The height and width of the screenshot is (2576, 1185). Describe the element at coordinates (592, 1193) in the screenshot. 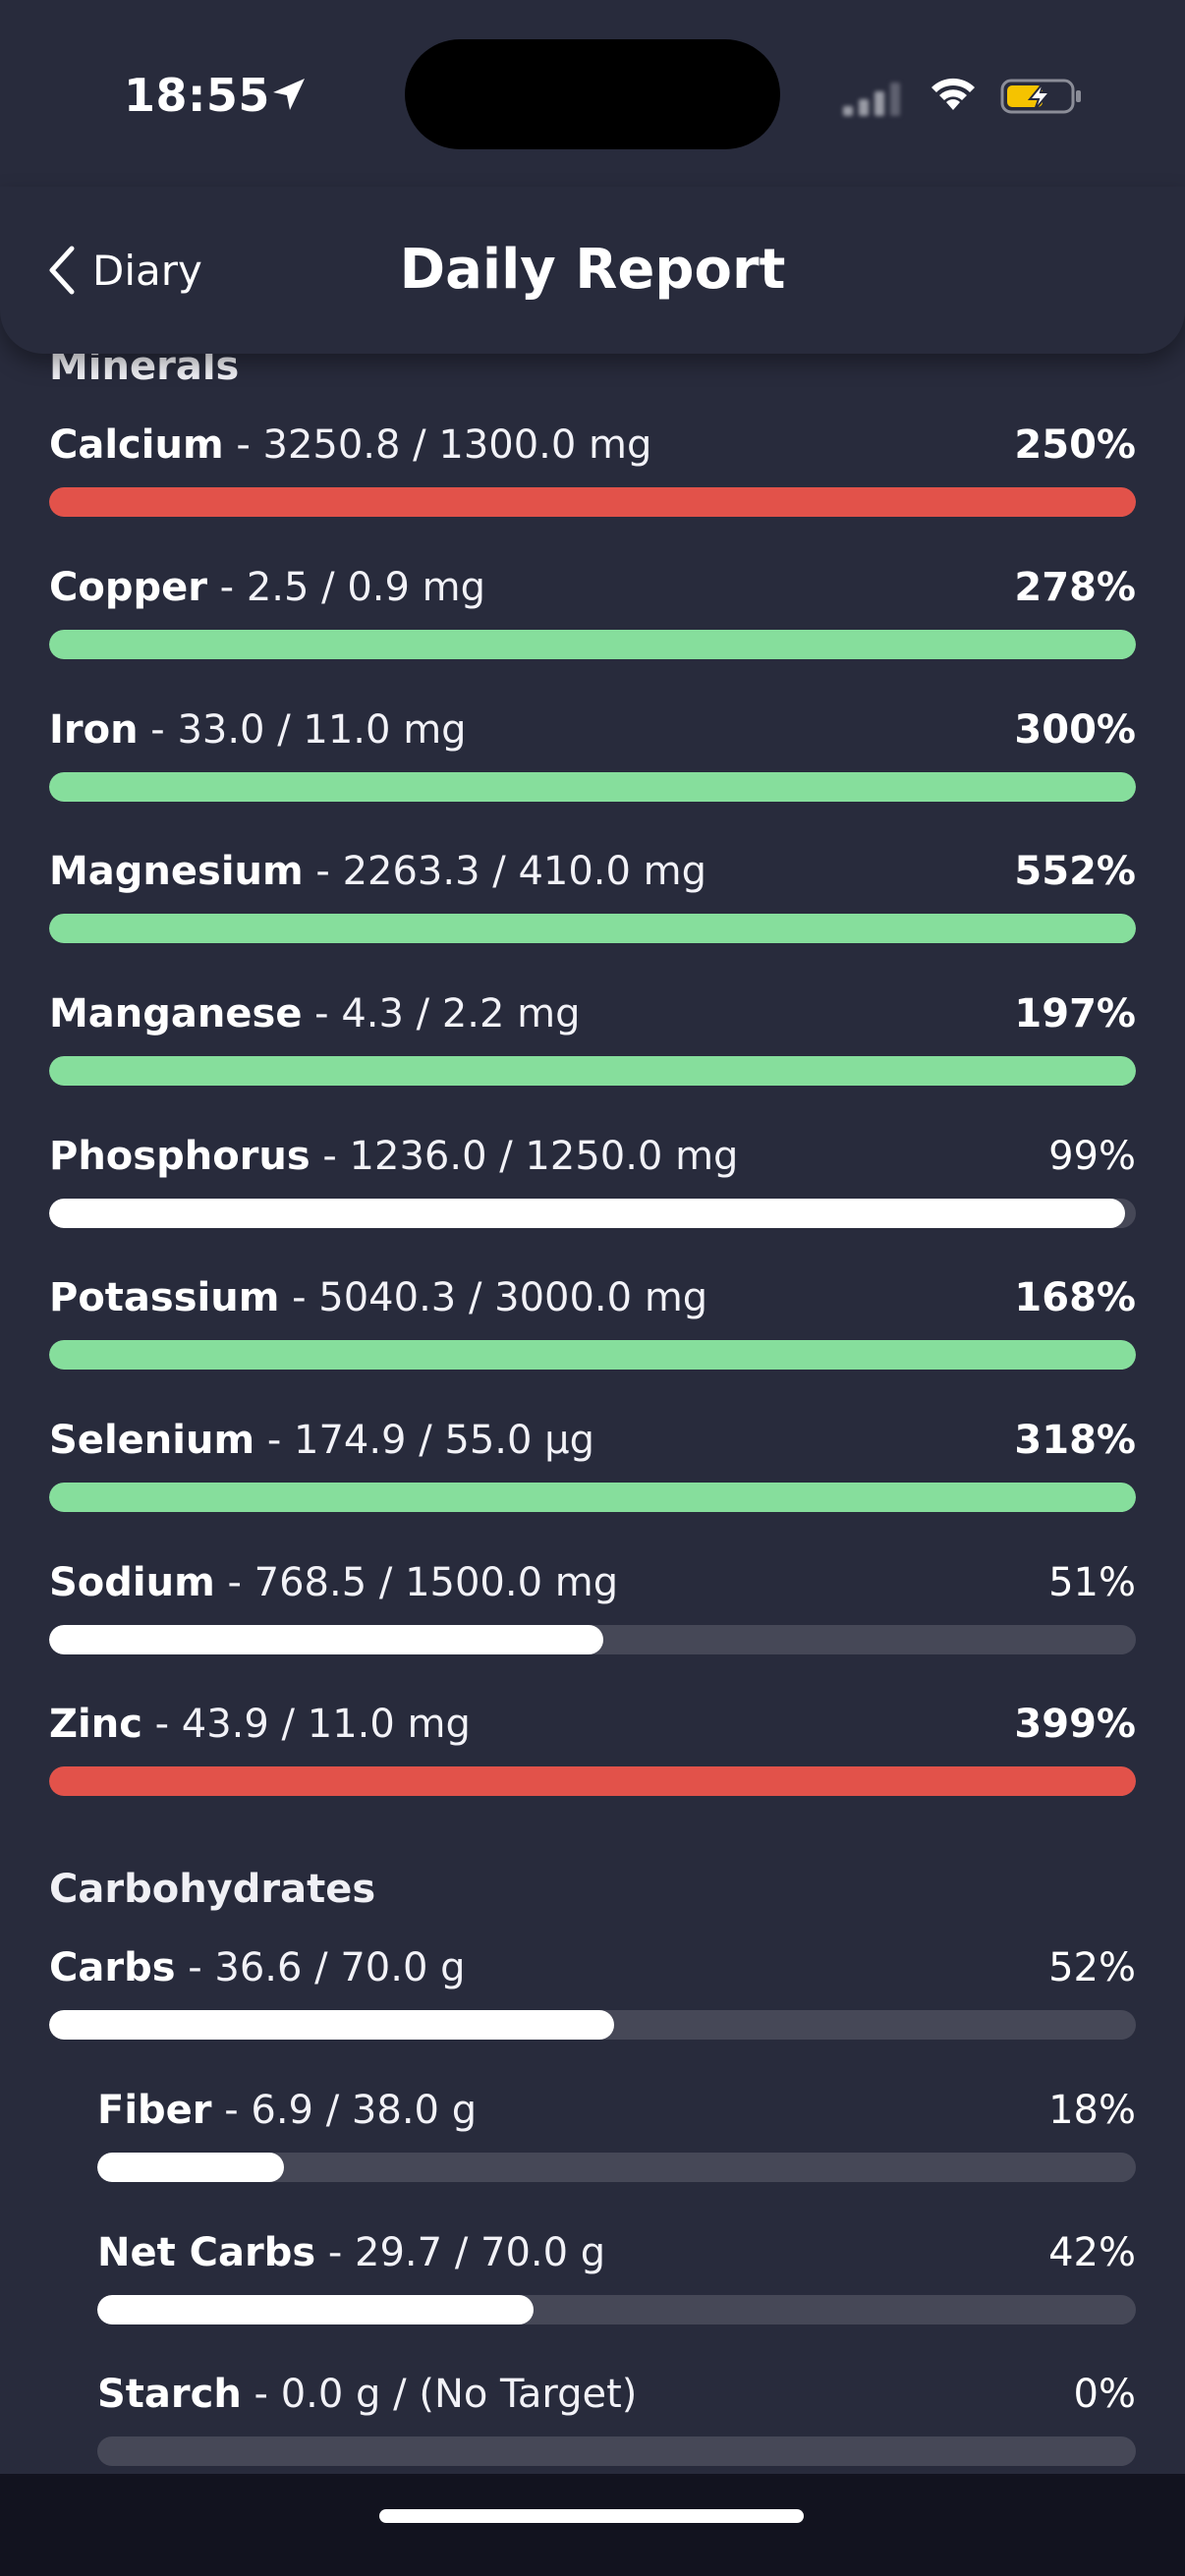

I see `nutrient-row-phosphorus: Phosphorus - 1236.0 / 1250.0 mg 99%` at that location.